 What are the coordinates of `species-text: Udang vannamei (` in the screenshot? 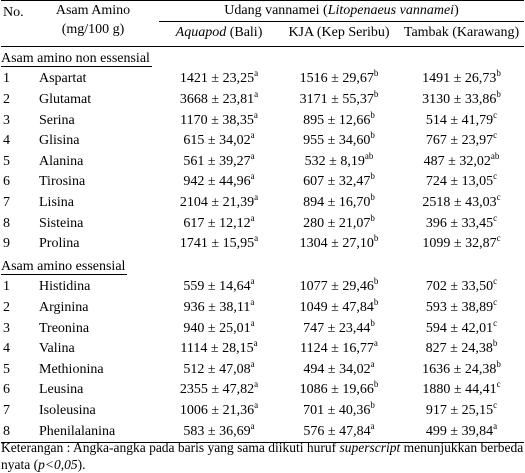 It's located at (276, 10).